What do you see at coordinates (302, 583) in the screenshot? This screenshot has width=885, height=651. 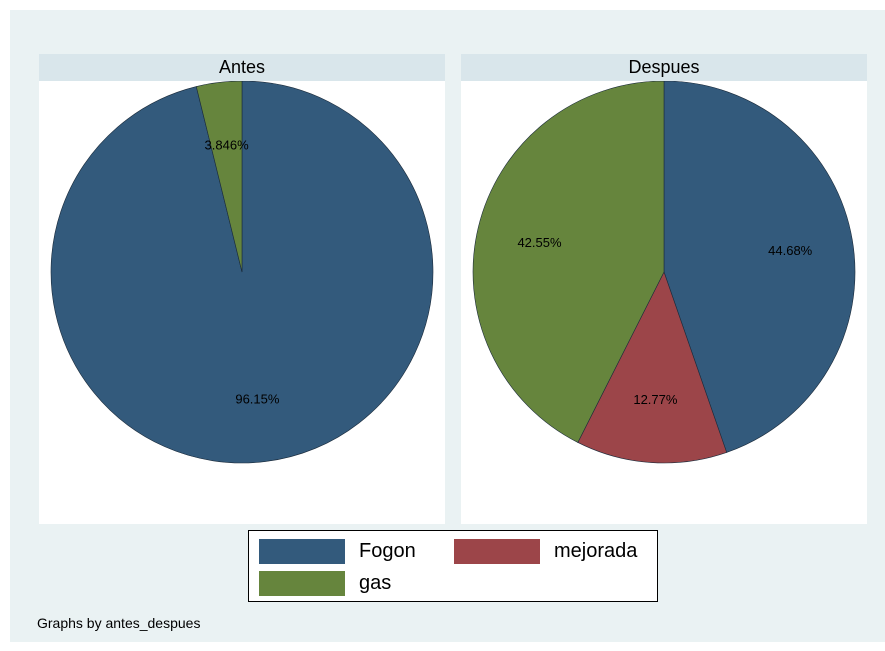 I see `legend-swatch-gas` at bounding box center [302, 583].